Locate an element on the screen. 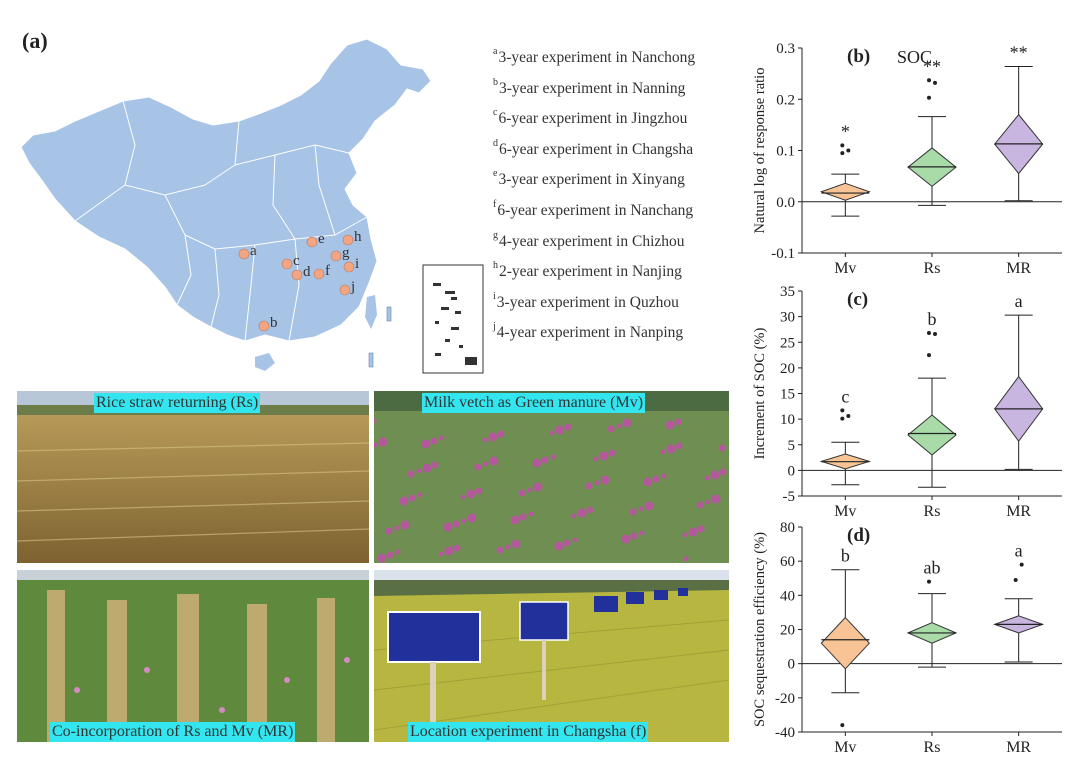 This screenshot has width=1080, height=758. site-marker-i is located at coordinates (349, 267).